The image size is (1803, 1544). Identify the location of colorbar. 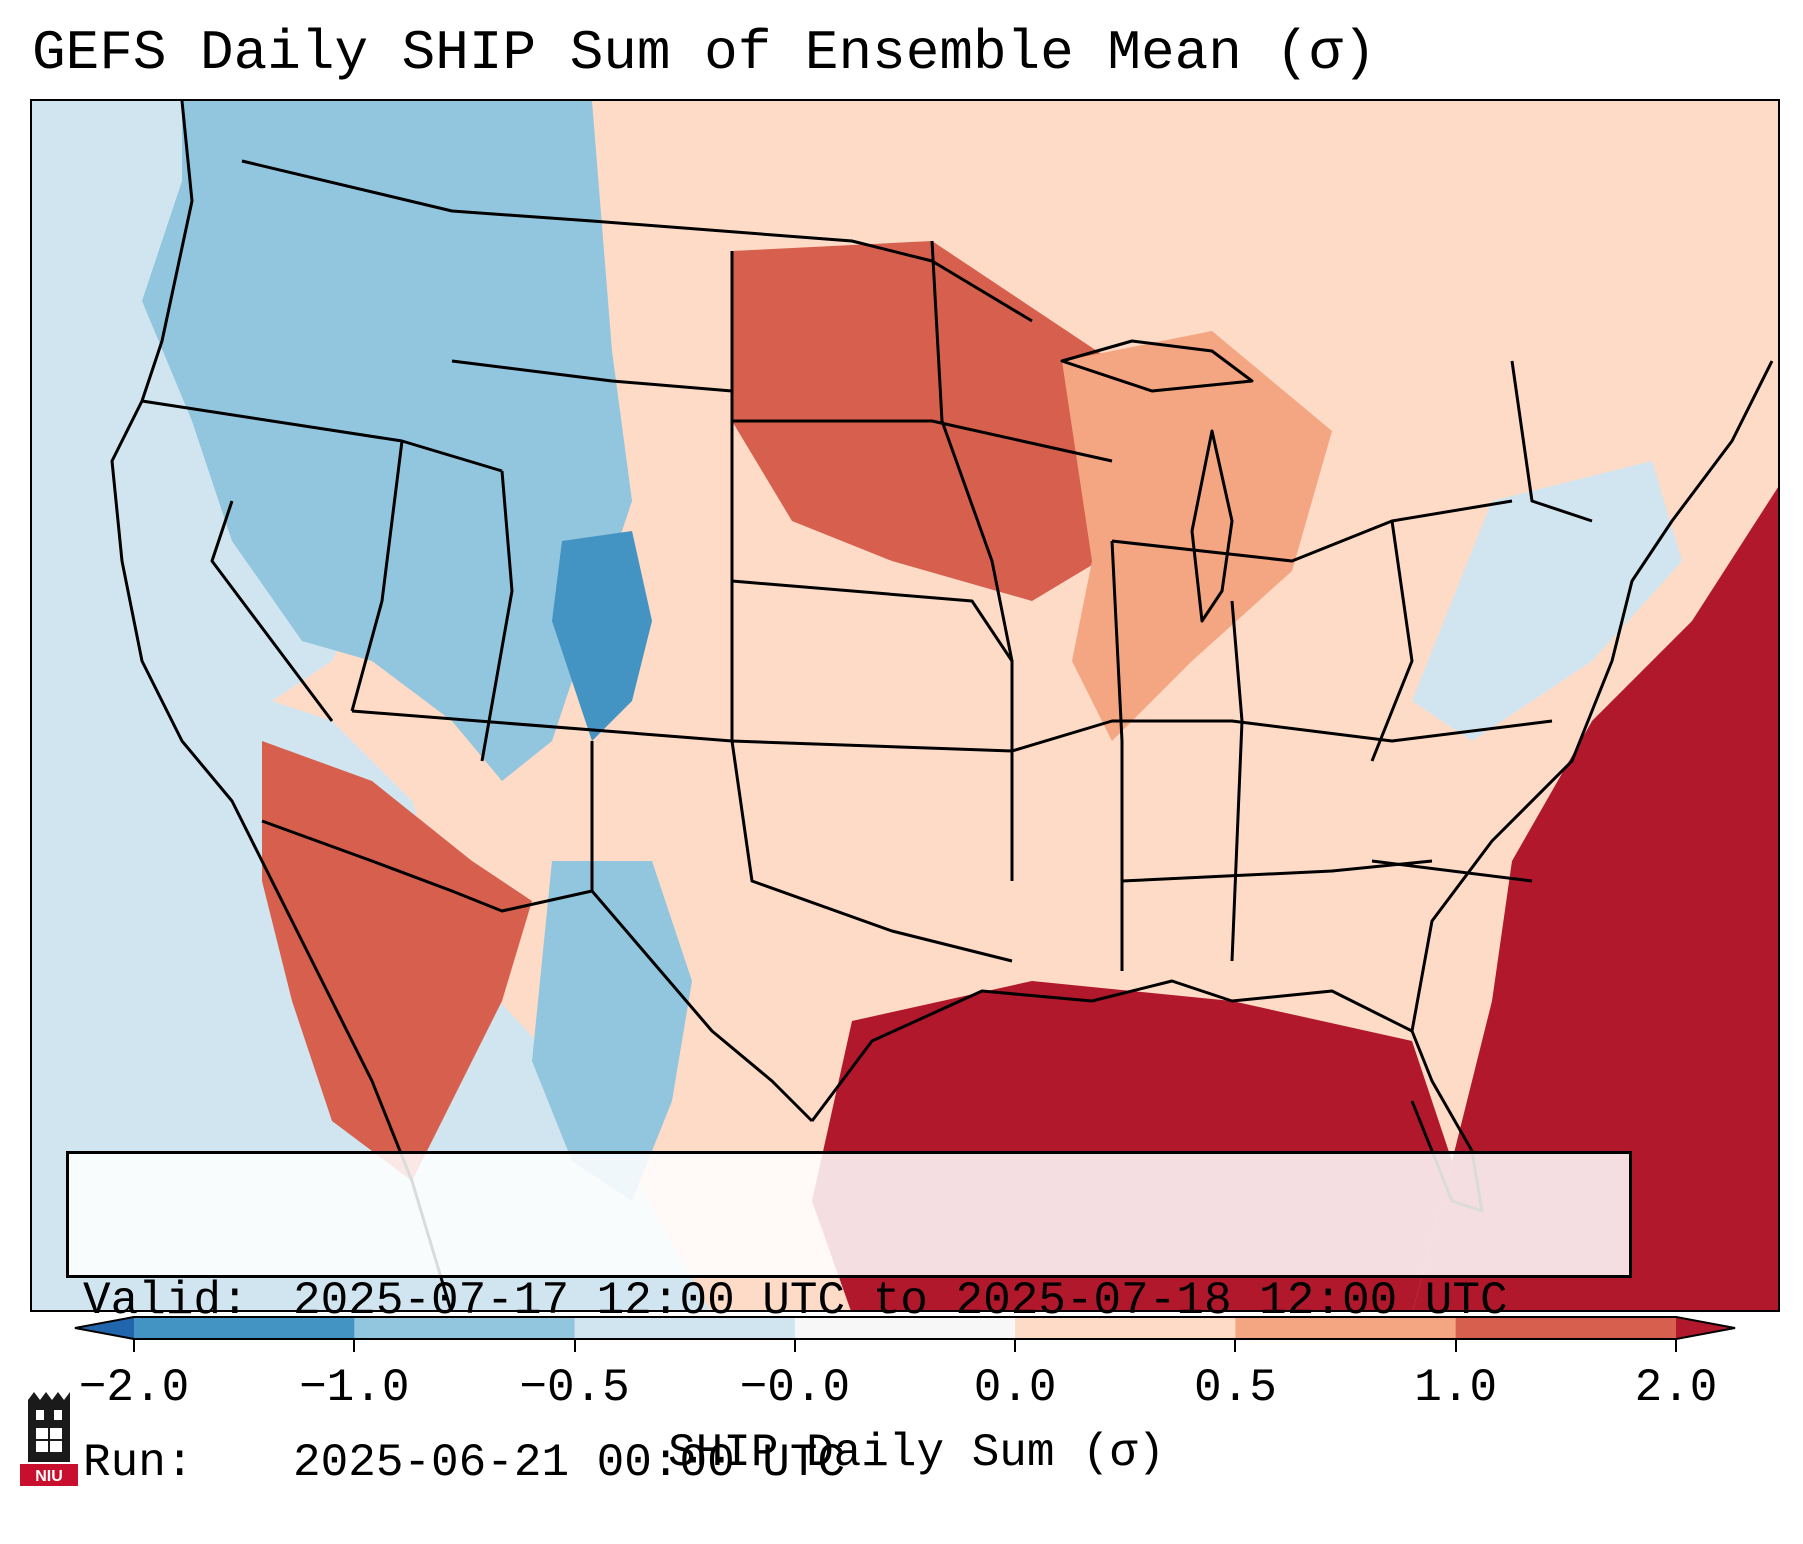
(905, 1328).